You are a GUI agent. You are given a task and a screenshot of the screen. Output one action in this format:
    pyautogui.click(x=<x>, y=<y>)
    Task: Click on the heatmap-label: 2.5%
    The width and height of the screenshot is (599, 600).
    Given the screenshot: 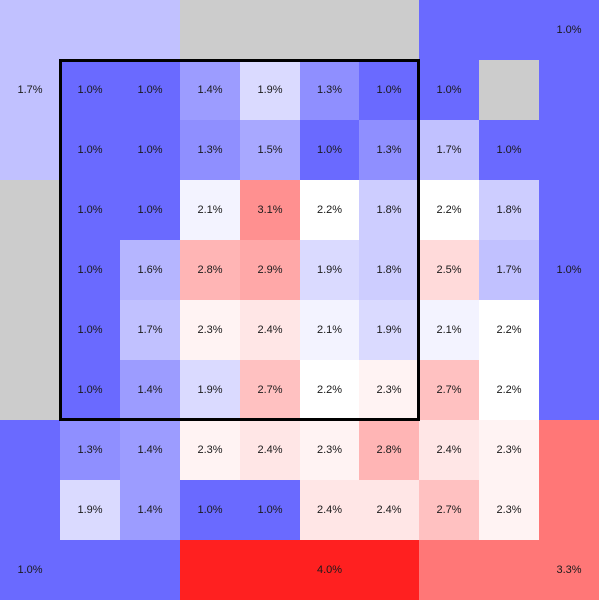 What is the action you would take?
    pyautogui.click(x=449, y=270)
    